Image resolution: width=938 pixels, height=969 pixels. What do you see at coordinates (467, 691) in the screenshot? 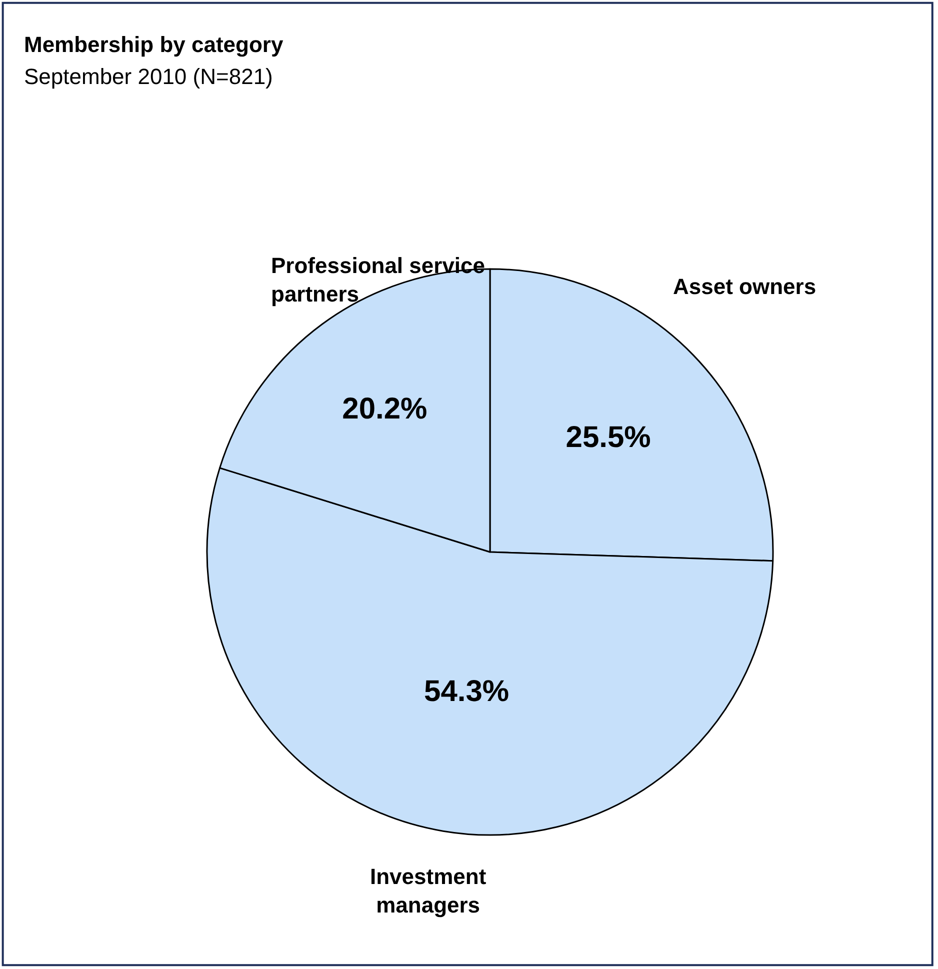
I see `data-label: 54.3%` at bounding box center [467, 691].